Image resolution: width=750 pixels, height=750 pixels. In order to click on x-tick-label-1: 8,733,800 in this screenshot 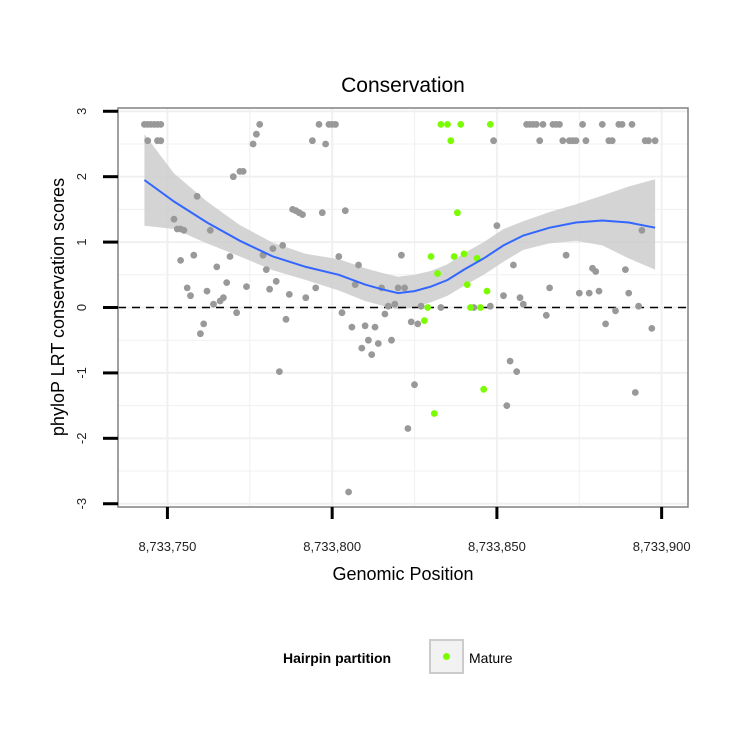, I will do `click(332, 546)`.